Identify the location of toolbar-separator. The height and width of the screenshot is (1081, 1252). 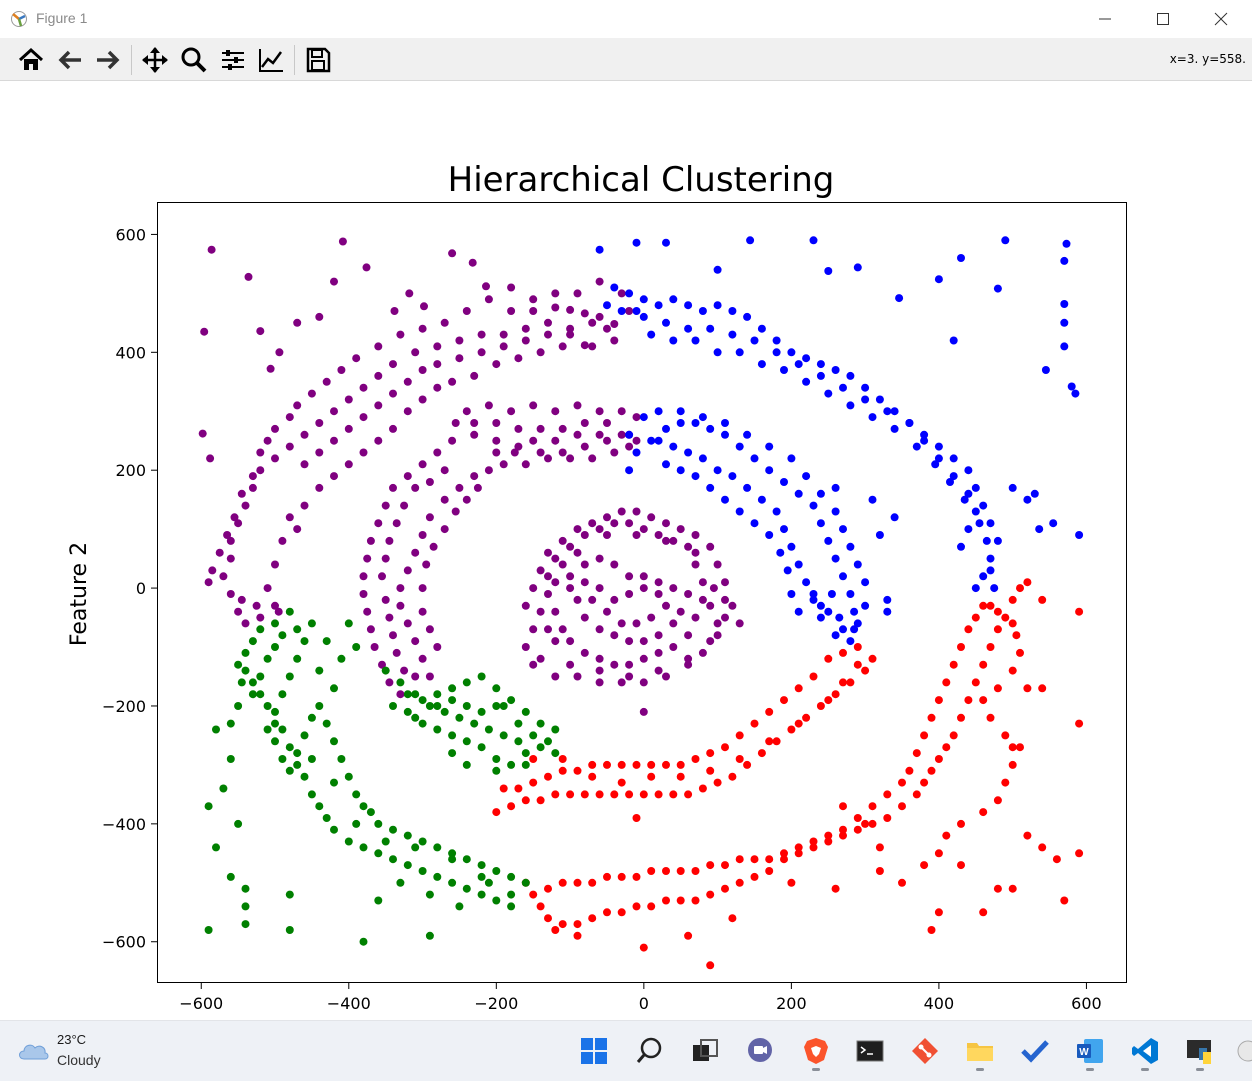
(294, 60).